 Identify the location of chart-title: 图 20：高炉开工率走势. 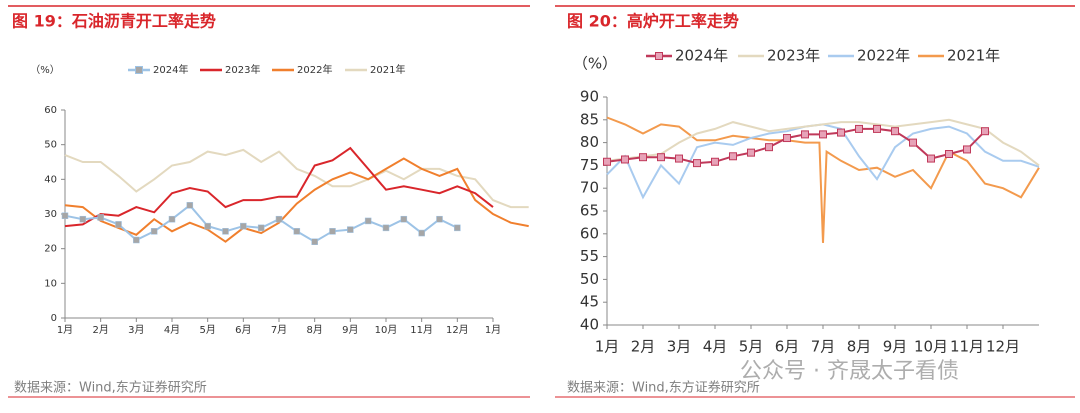
(653, 21).